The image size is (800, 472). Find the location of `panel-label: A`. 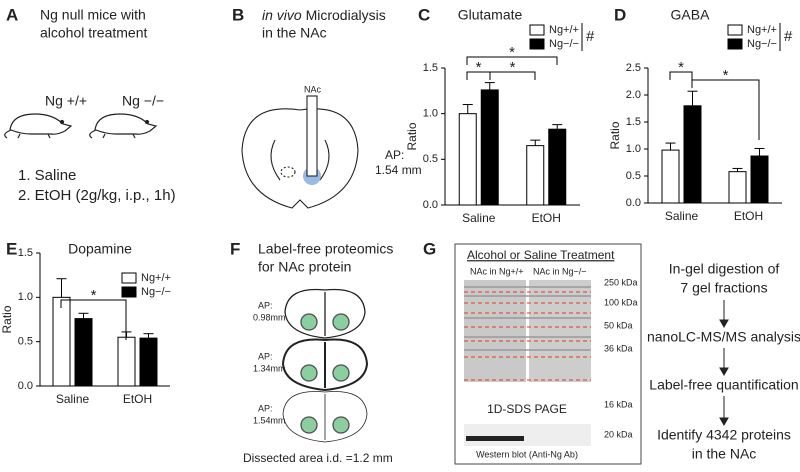

panel-label: A is located at coordinates (12, 14).